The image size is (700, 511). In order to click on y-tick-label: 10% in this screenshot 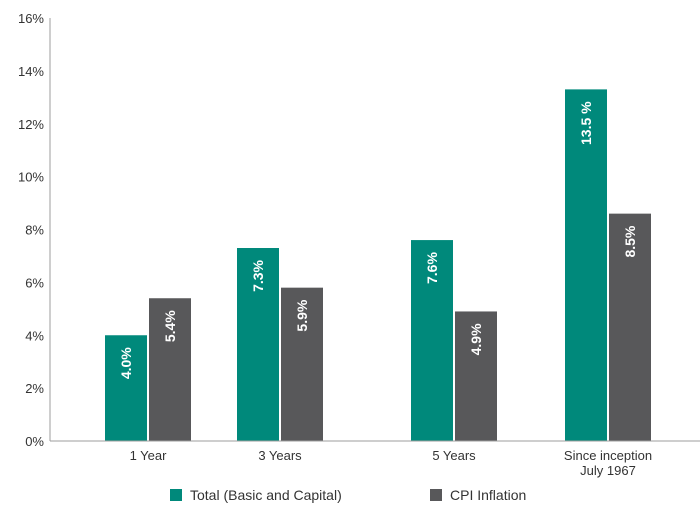, I will do `click(31, 177)`.